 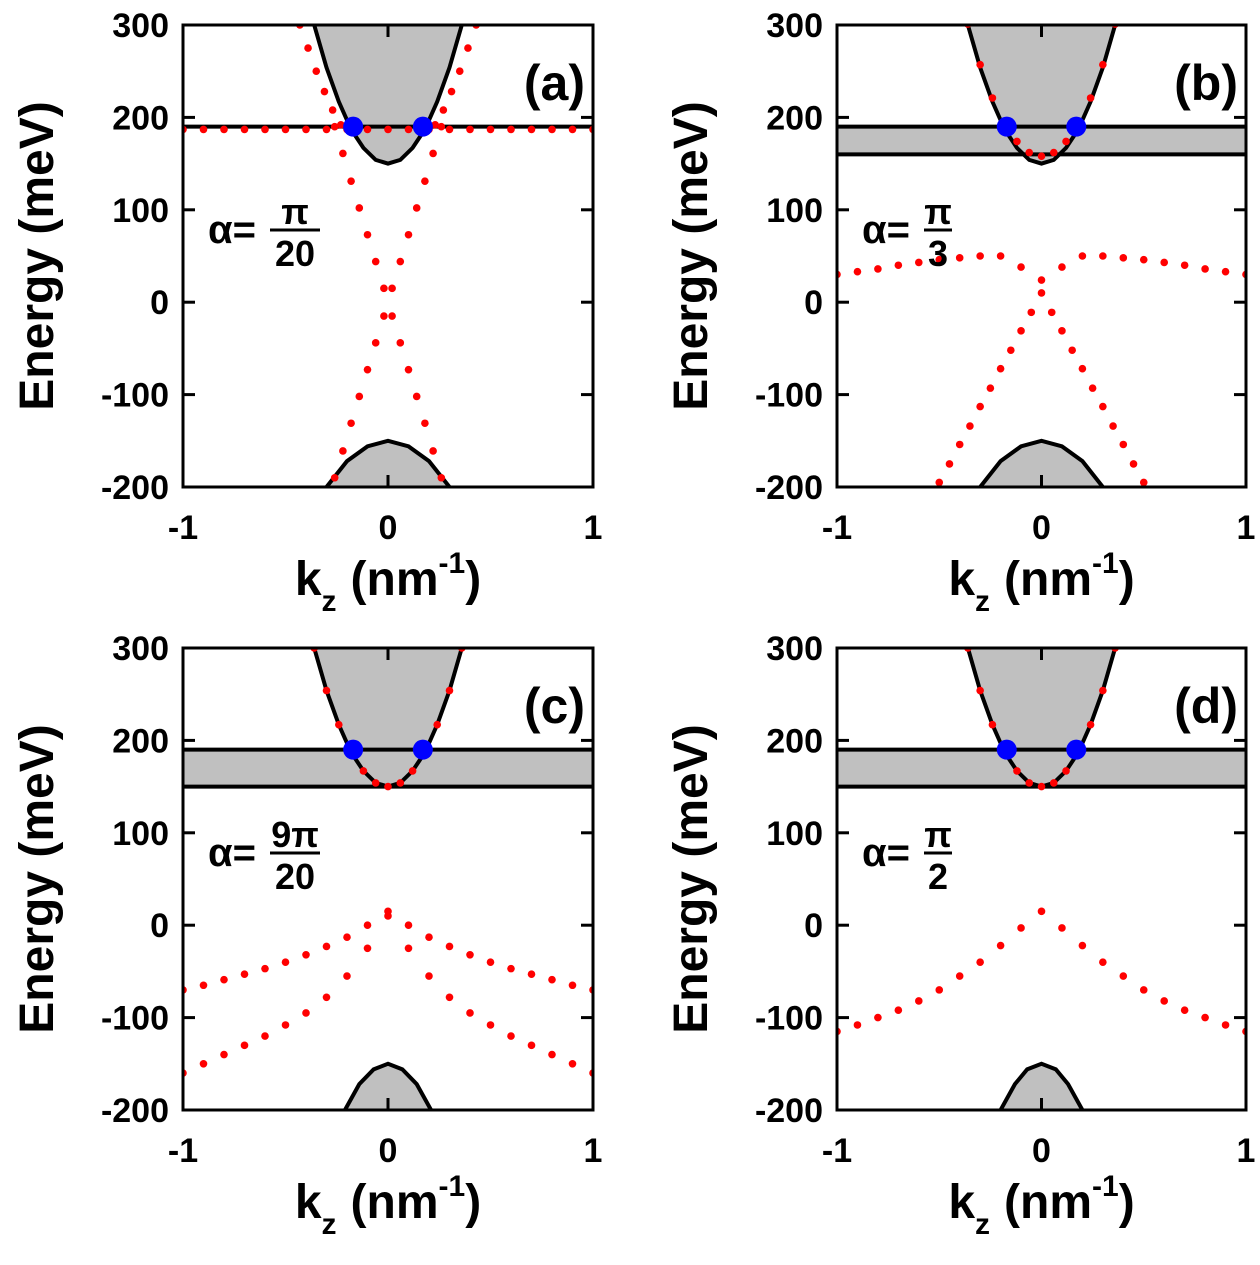 I want to click on x-label-close: ), so click(x=1127, y=579).